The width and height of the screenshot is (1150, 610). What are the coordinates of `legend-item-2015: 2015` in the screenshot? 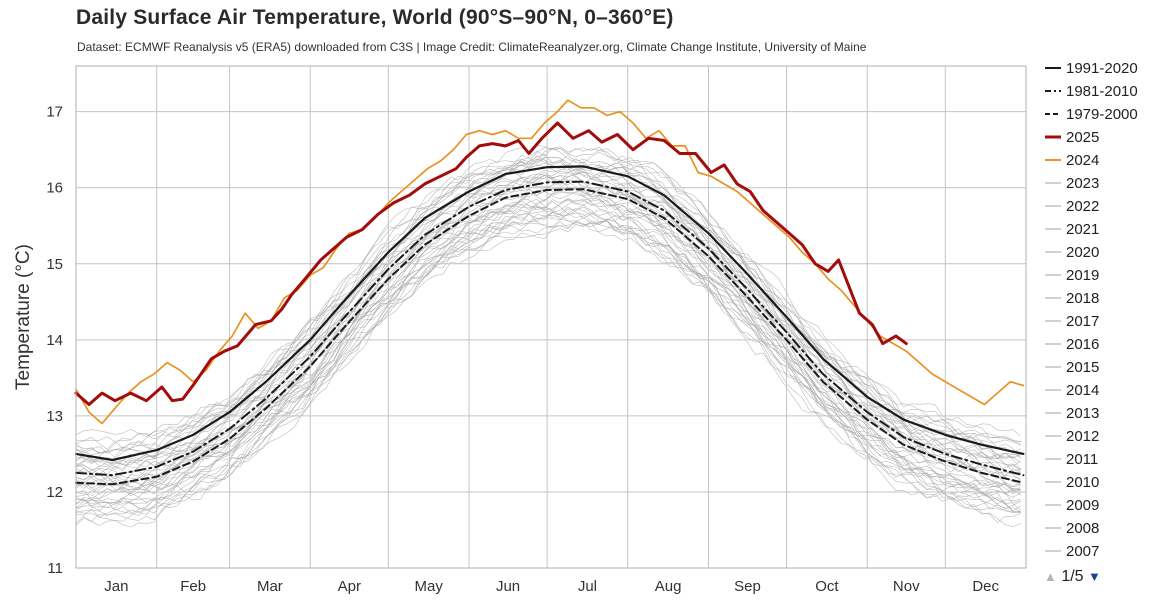 It's located at (1072, 367).